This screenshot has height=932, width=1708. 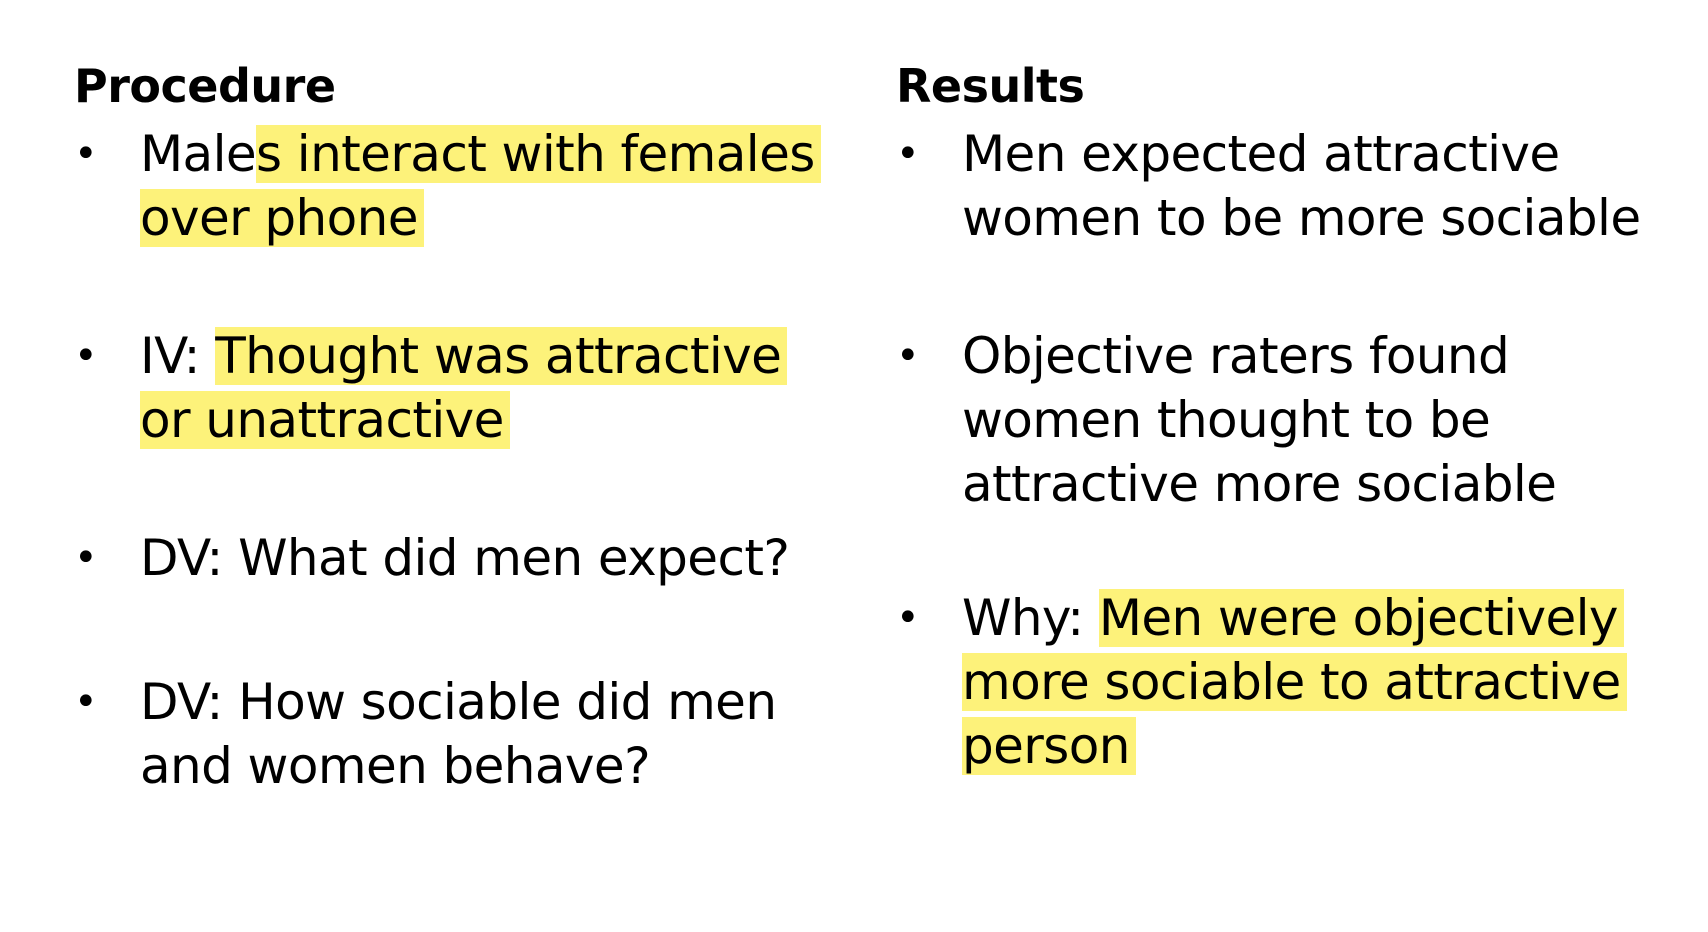 I want to click on procedure-bullet-1: • Males interact with females over phone, so click(x=454, y=186).